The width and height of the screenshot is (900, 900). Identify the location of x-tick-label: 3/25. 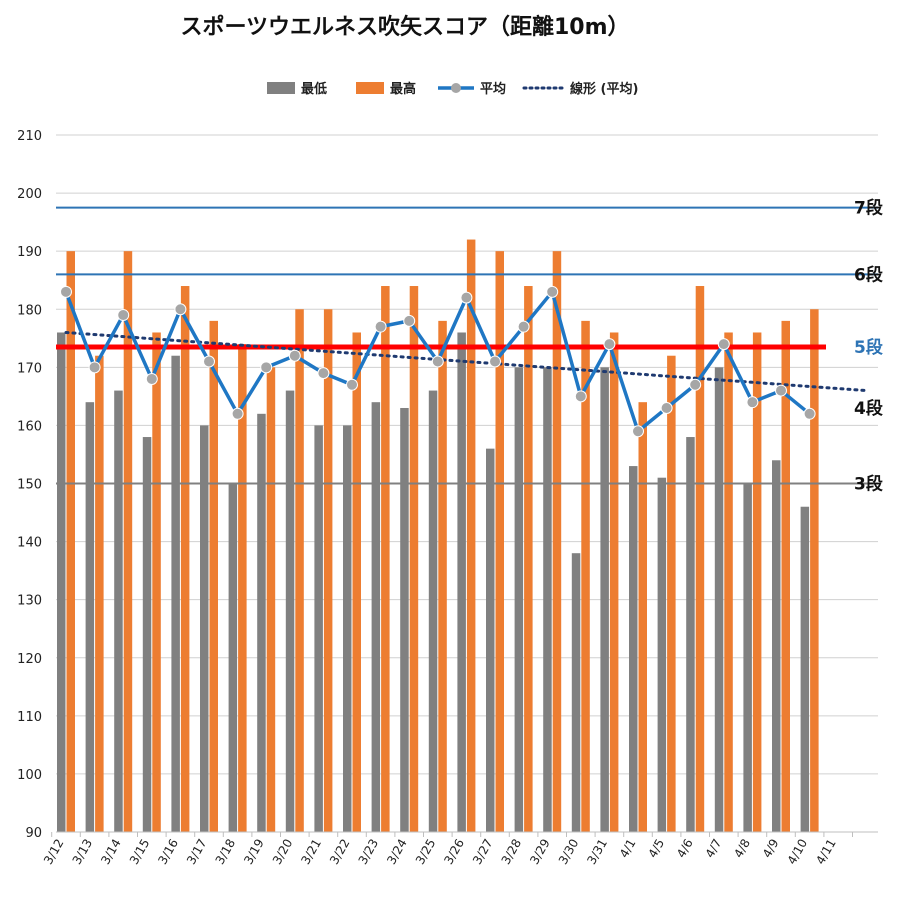
(426, 852).